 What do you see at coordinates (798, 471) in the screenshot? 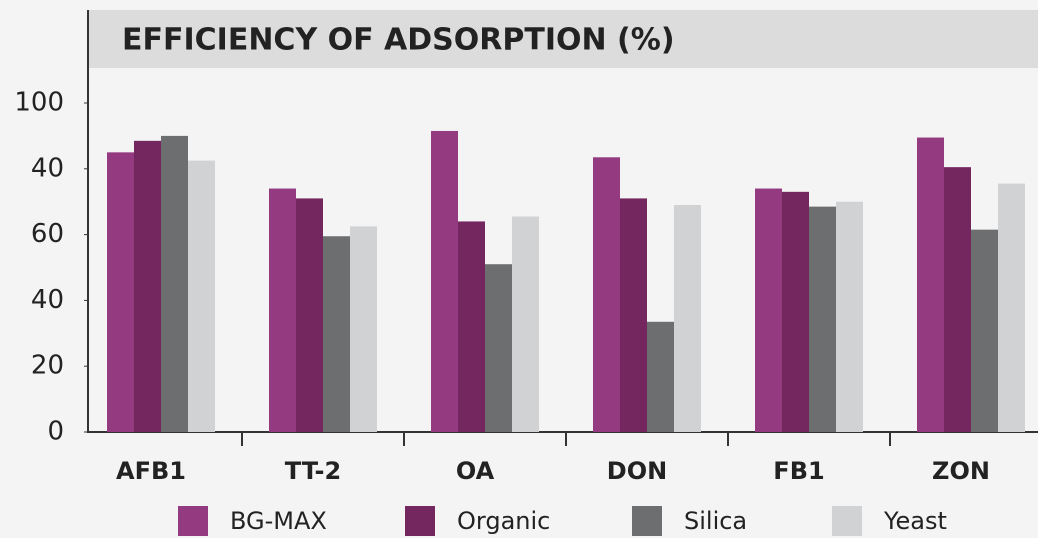
I see `x-tick-label: FB1` at bounding box center [798, 471].